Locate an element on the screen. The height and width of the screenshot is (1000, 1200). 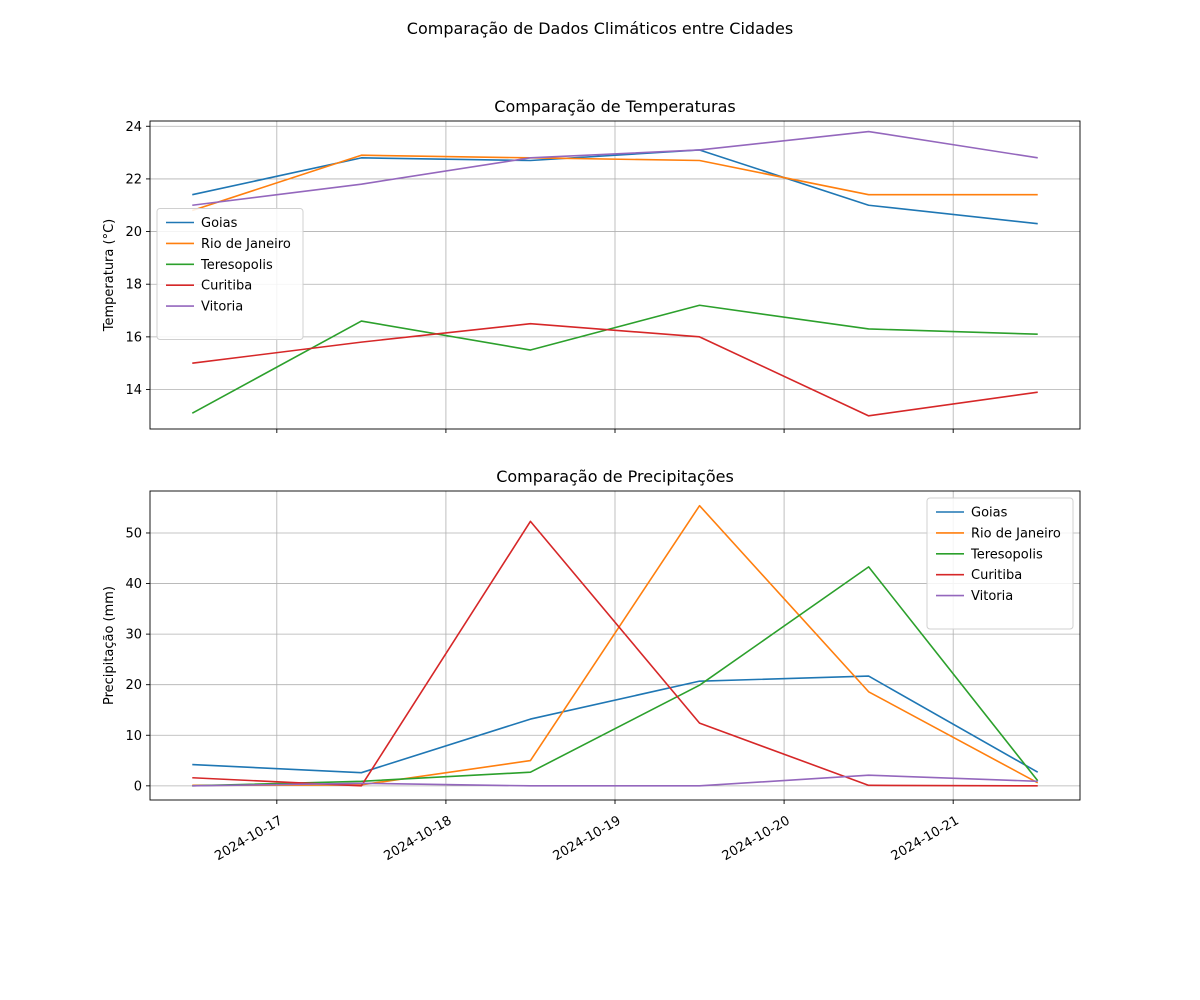
series-line-goias is located at coordinates (615, 724).